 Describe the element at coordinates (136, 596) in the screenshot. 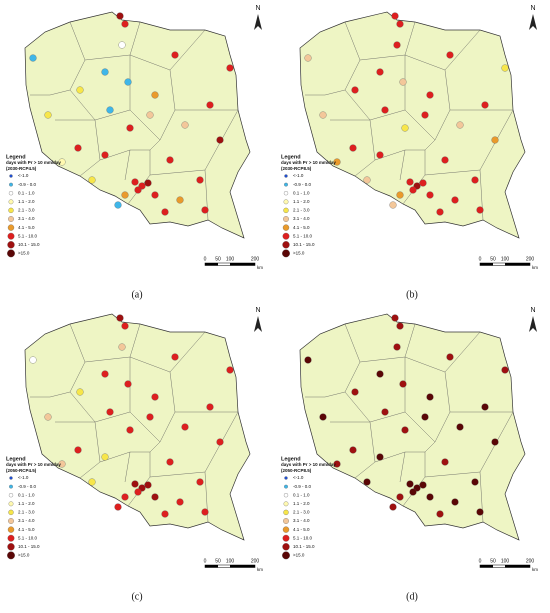

I see `panel-caption: (c)` at that location.